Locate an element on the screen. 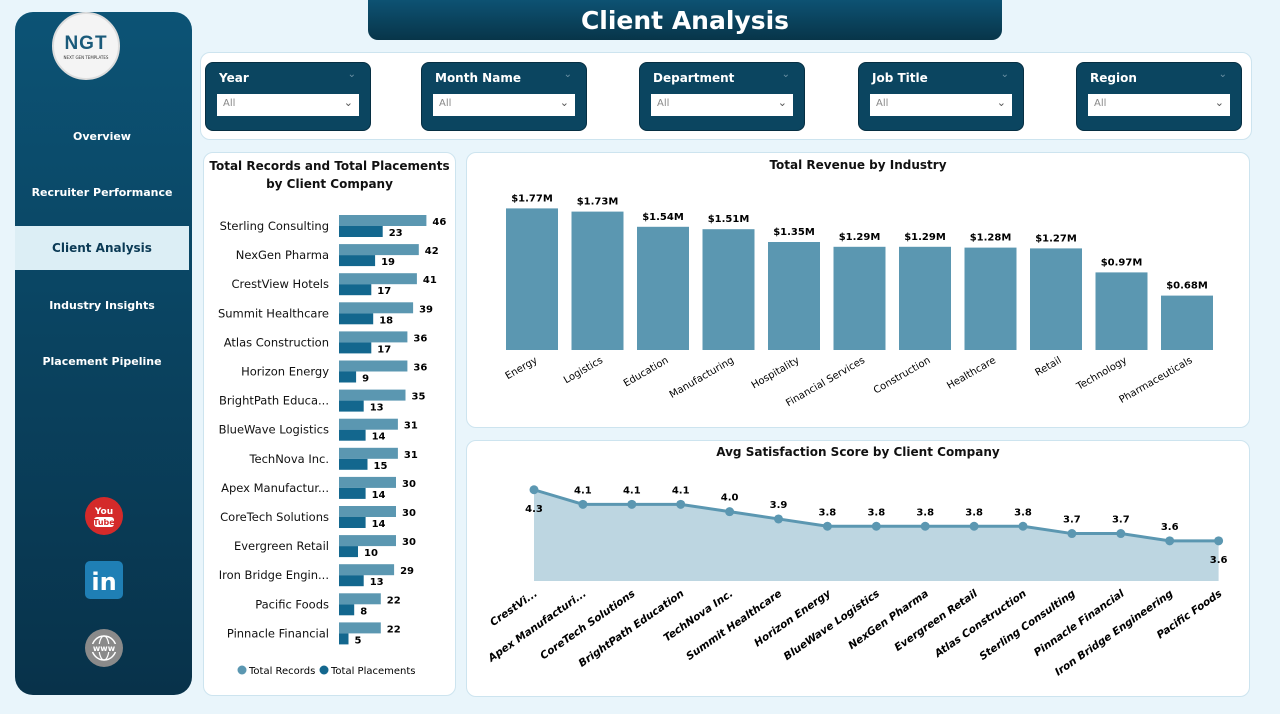 The height and width of the screenshot is (714, 1280). satisfaction-label: 4.3 is located at coordinates (534, 509).